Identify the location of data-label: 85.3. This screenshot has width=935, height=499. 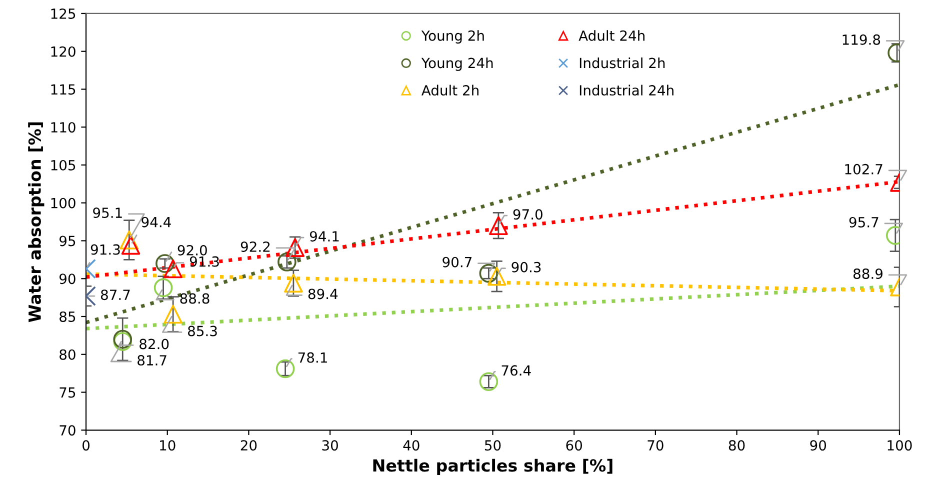
(202, 331).